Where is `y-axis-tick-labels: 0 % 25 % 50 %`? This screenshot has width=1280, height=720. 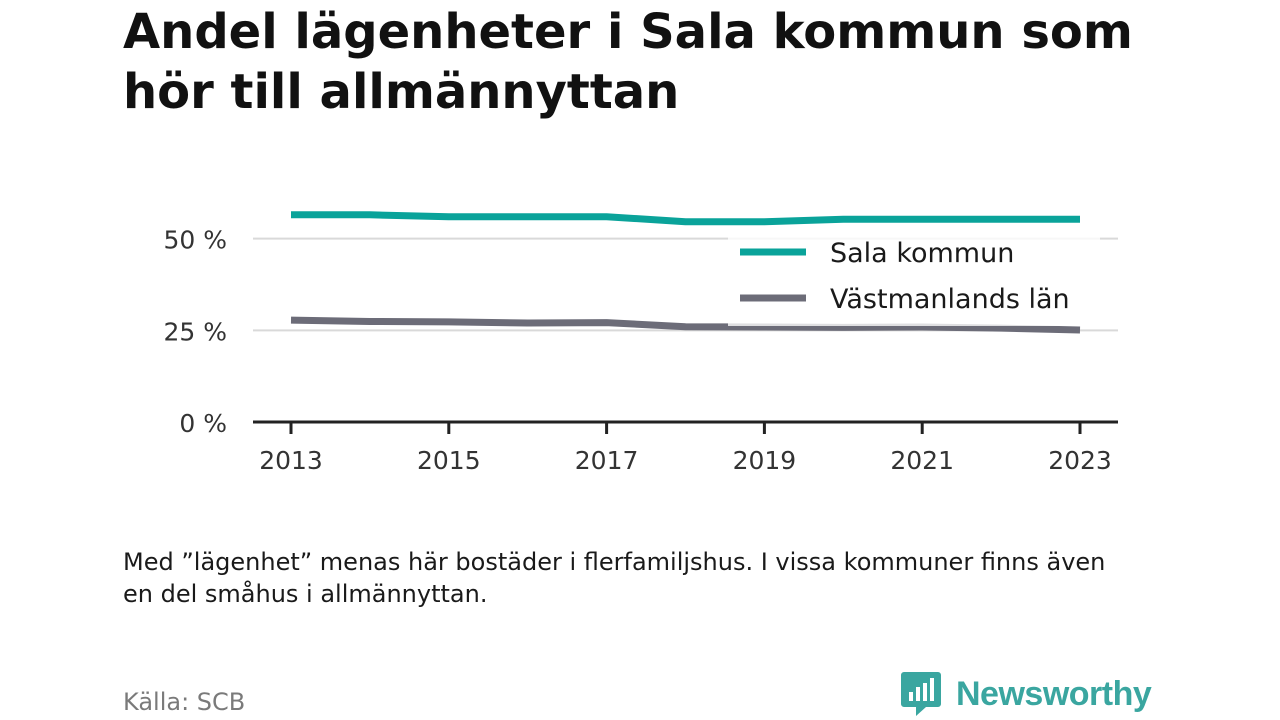 y-axis-tick-labels: 0 % 25 % 50 % is located at coordinates (195, 332).